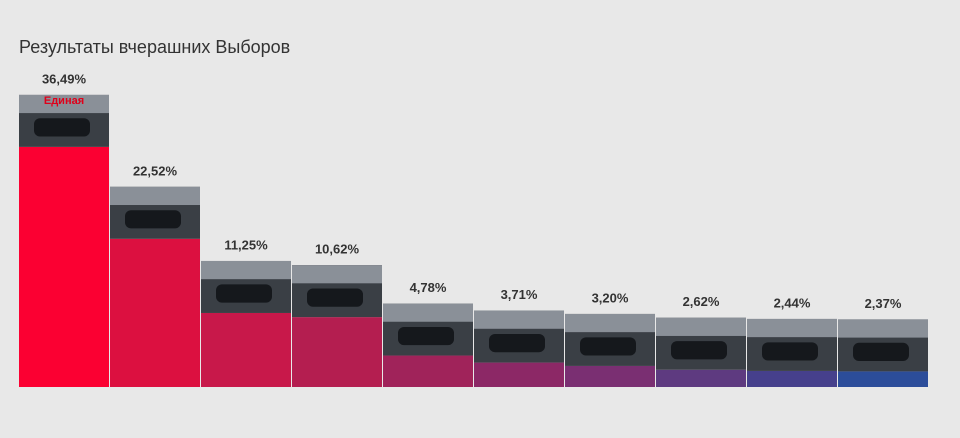 The image size is (960, 438). What do you see at coordinates (64, 78) in the screenshot?
I see `value-label: 36,49%` at bounding box center [64, 78].